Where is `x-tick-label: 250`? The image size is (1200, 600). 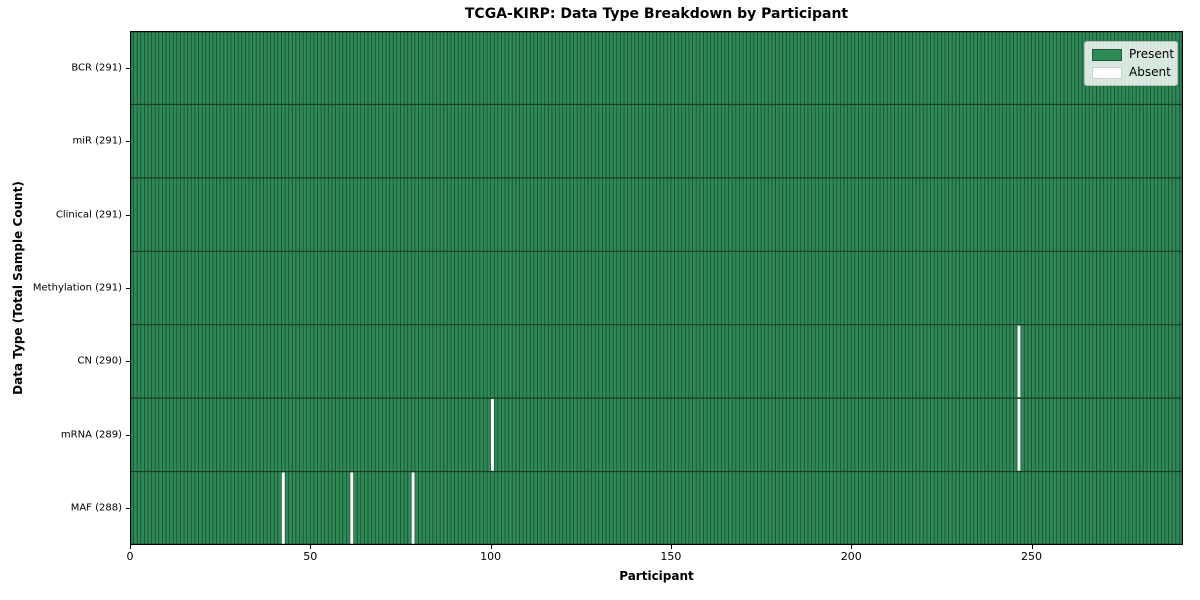 x-tick-label: 250 is located at coordinates (1032, 556).